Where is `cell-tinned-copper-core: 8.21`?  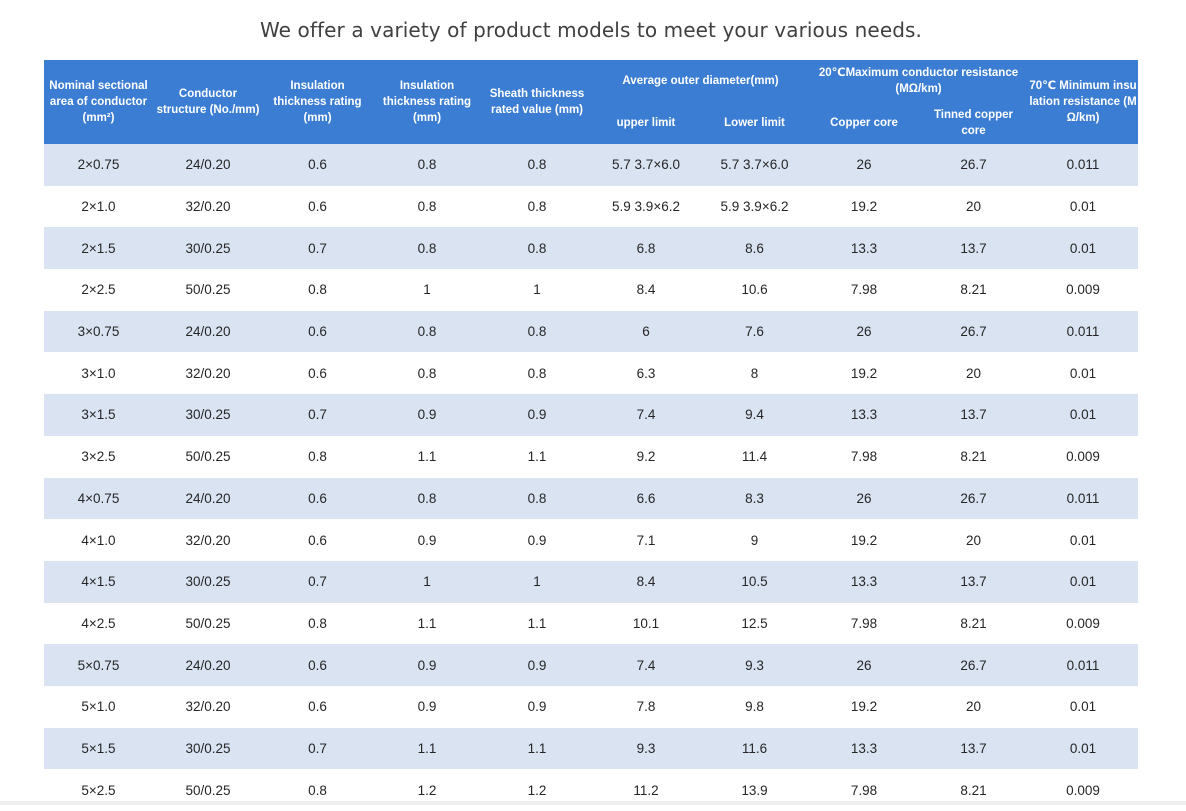 cell-tinned-copper-core: 8.21 is located at coordinates (973, 290).